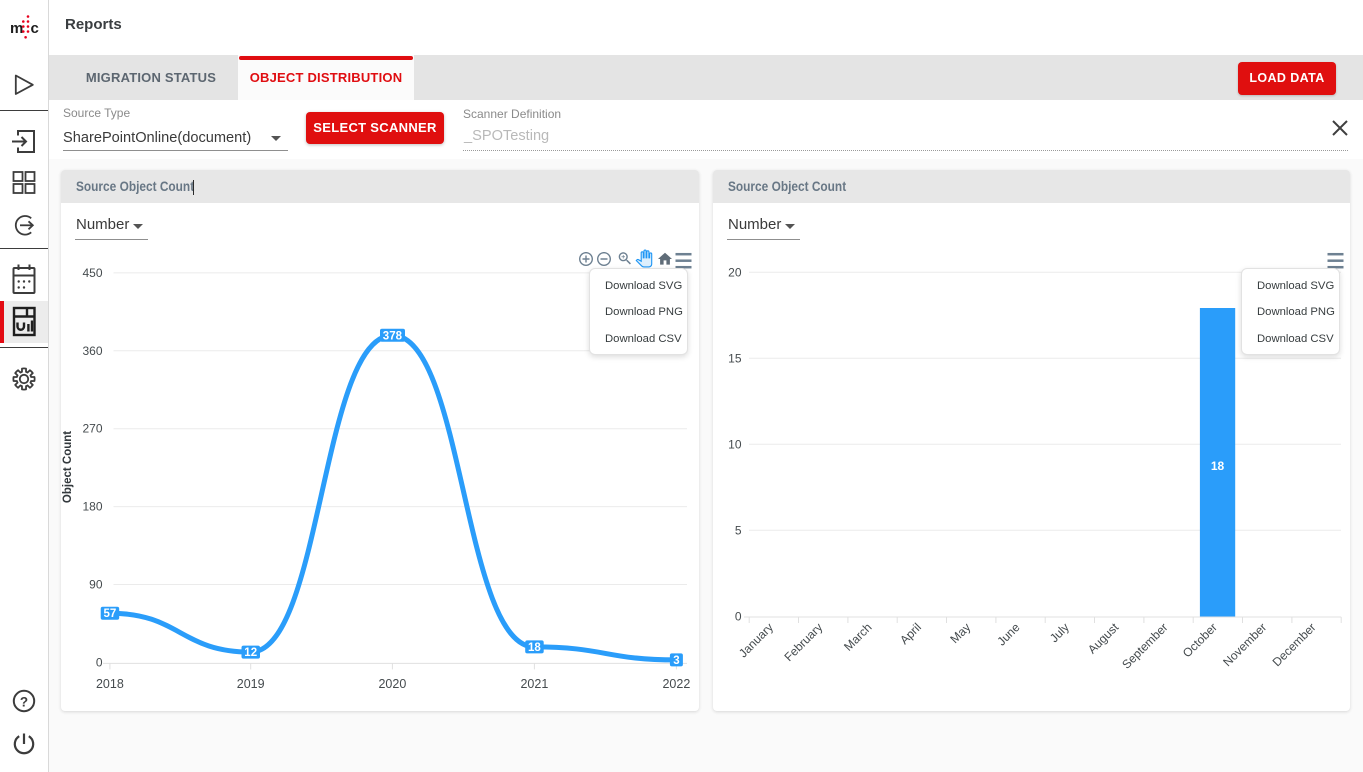 Image resolution: width=1363 pixels, height=772 pixels. I want to click on svg-text: 2022, so click(676, 684).